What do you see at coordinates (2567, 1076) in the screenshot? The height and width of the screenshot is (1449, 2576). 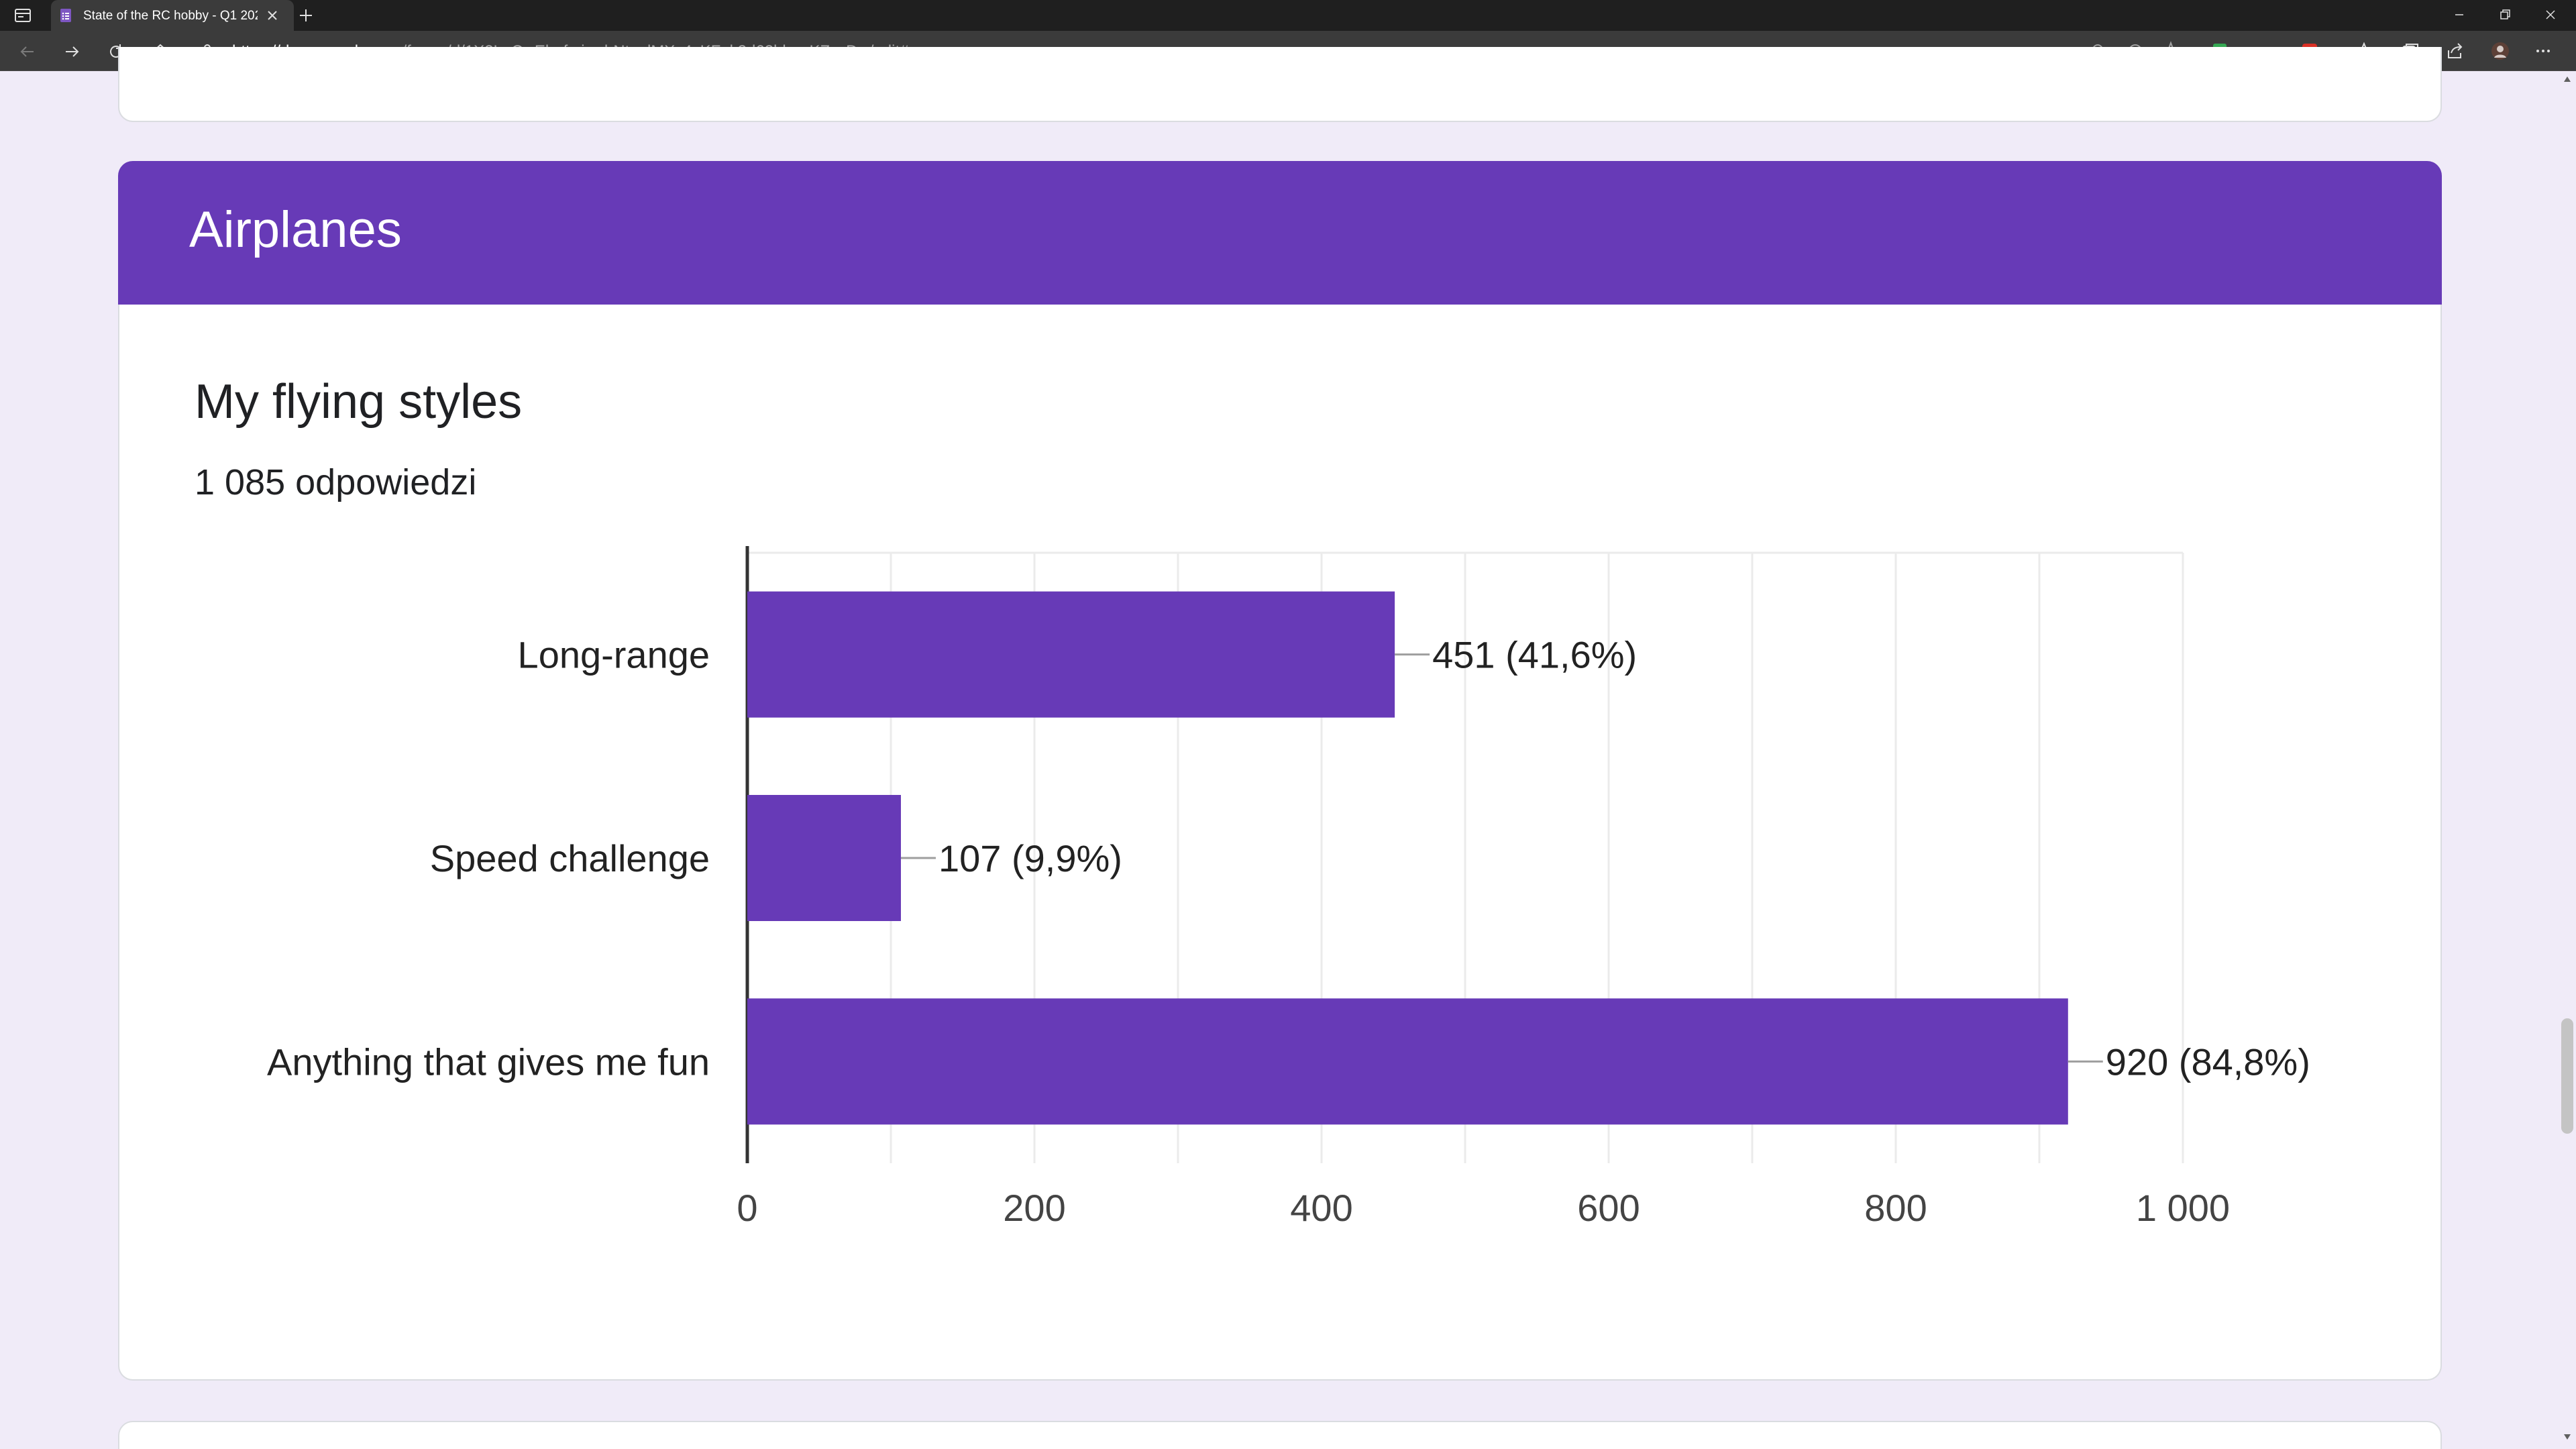 I see `scroll-thumb` at bounding box center [2567, 1076].